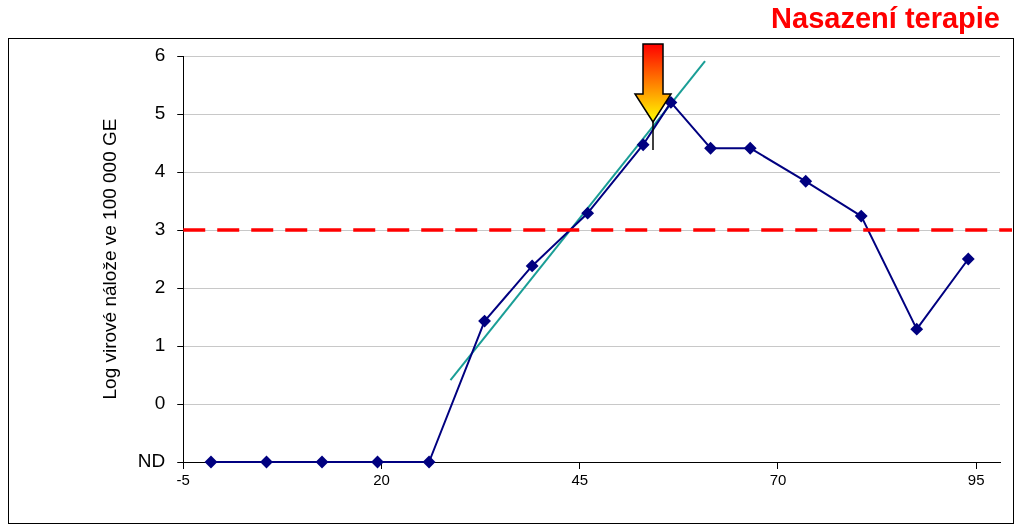 The width and height of the screenshot is (1022, 527). I want to click on y-tick-label: 1, so click(160, 345).